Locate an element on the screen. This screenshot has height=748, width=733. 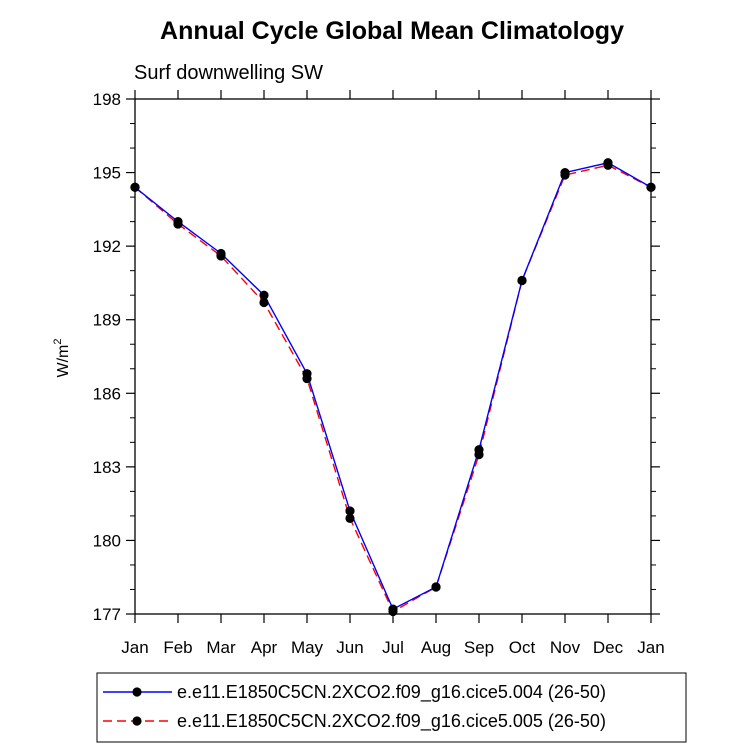
x-tick-label: Sep is located at coordinates (479, 647).